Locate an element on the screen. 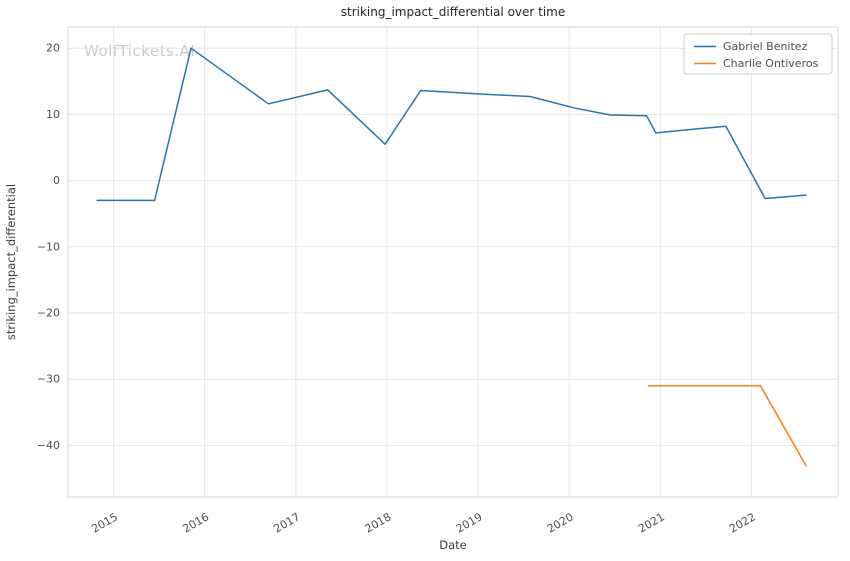  legend: Gabriel Benitez Charlie Ontiveros is located at coordinates (758, 54).